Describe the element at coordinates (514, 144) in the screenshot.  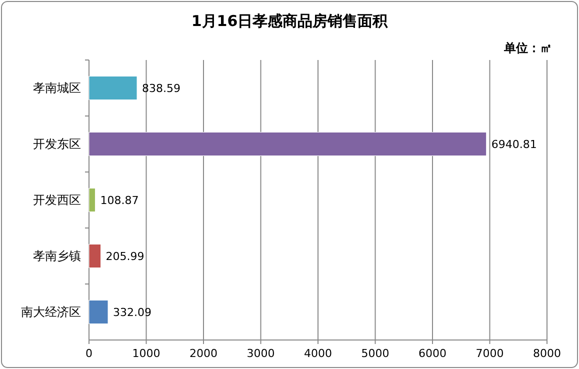
I see `data-label: 6940.81` at that location.